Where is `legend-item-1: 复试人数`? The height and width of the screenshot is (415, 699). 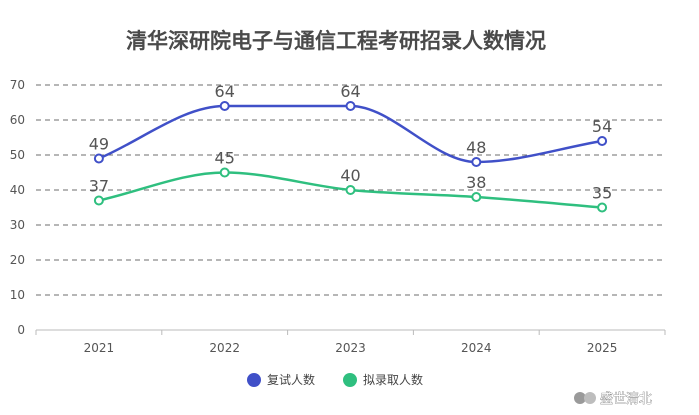
legend-item-1: 复试人数 is located at coordinates (281, 379).